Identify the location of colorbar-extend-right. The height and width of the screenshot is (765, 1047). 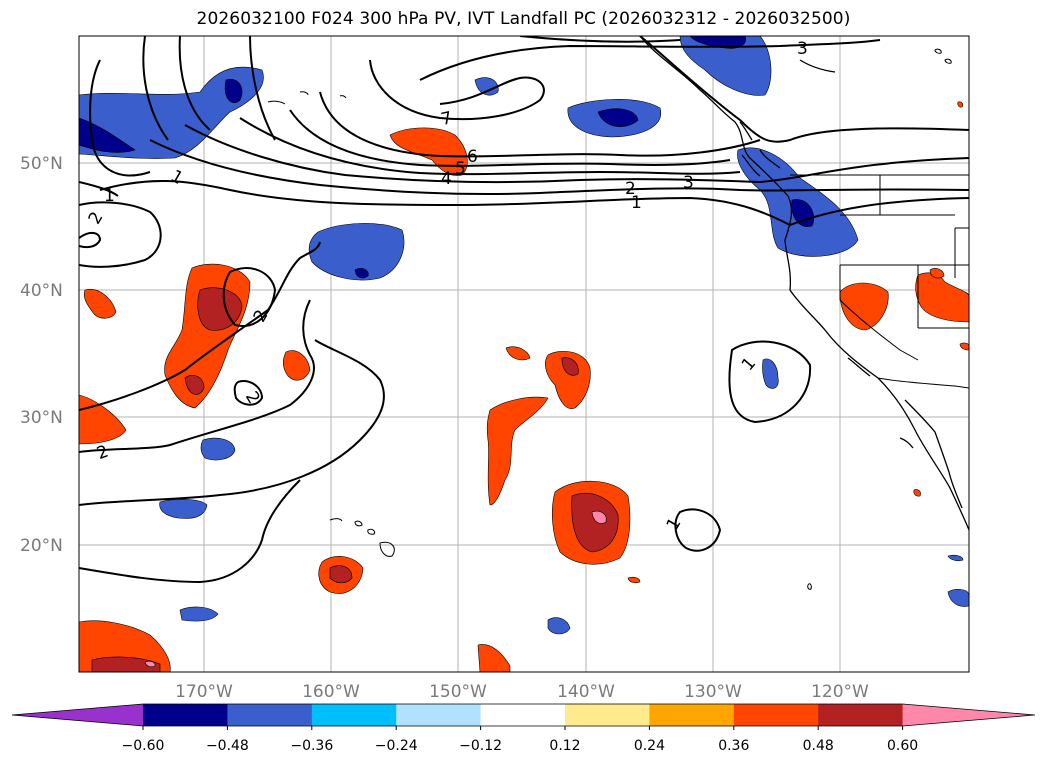
(968, 715).